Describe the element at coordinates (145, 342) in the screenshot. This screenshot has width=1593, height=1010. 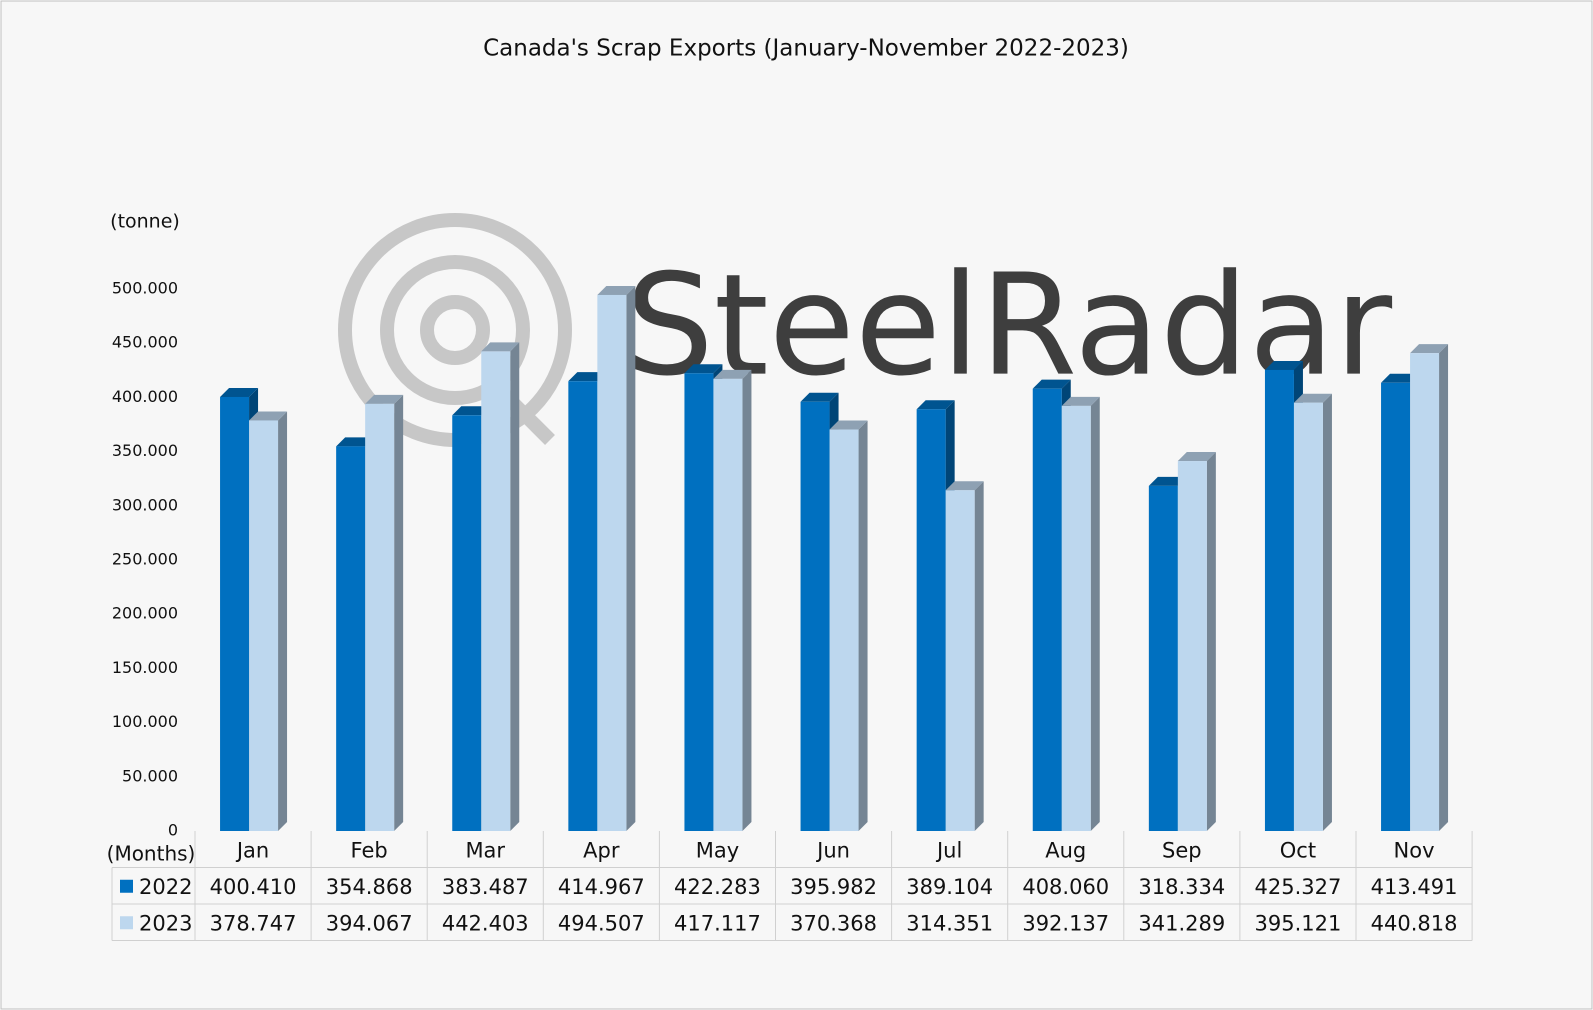
I see `y-tick-label: 450.000` at that location.